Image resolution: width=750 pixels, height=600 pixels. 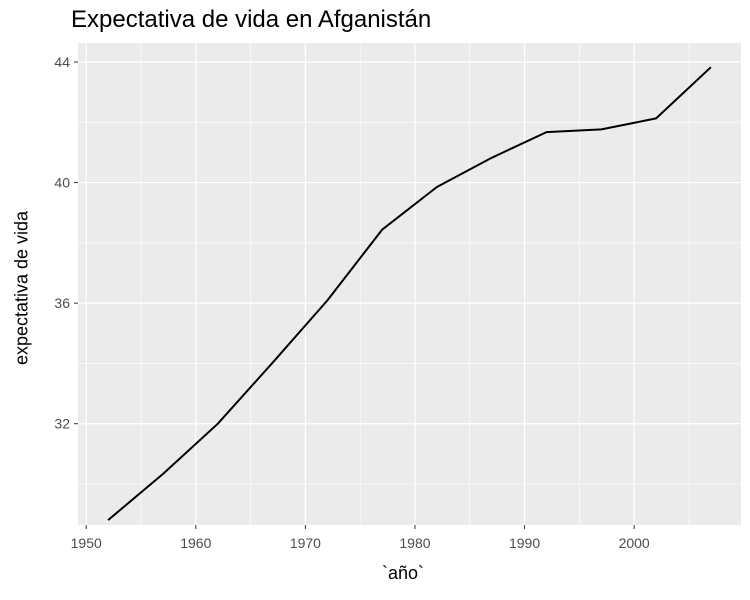 What do you see at coordinates (62, 62) in the screenshot?
I see `y-tick-label: 44` at bounding box center [62, 62].